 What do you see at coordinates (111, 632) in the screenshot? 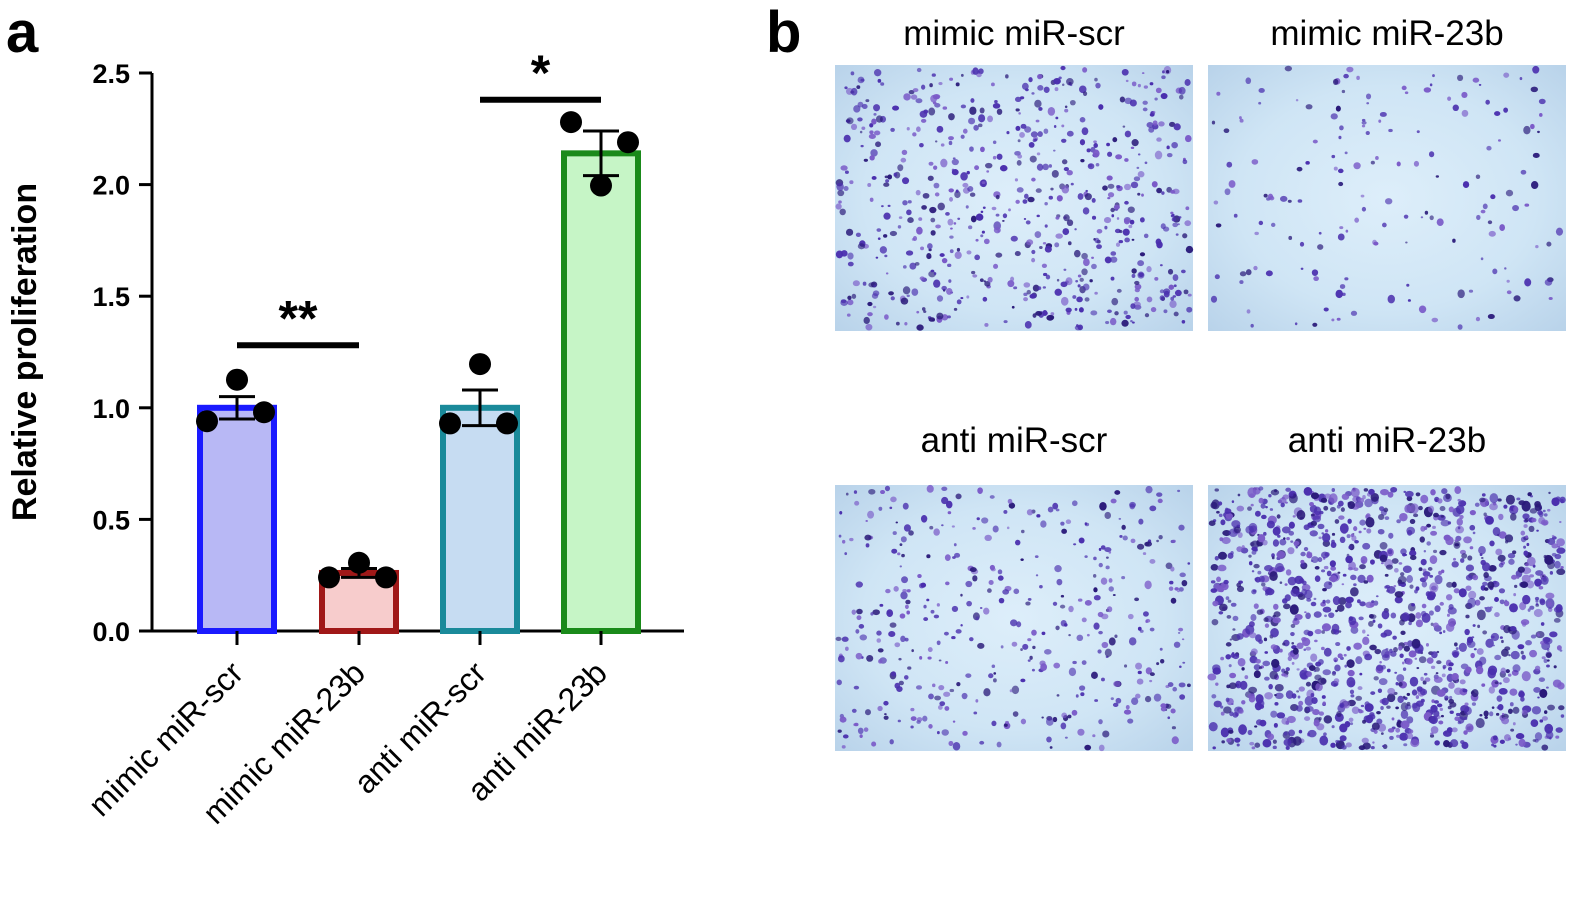
I see `y-tick-label: 0.0` at bounding box center [111, 632].